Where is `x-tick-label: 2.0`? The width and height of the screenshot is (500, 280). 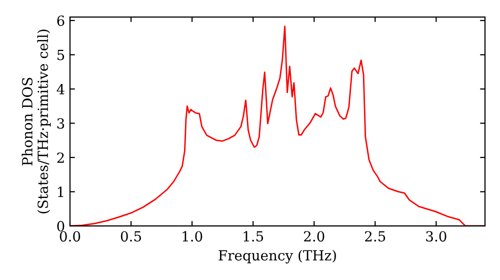
x-tick-label: 2.0 is located at coordinates (314, 236).